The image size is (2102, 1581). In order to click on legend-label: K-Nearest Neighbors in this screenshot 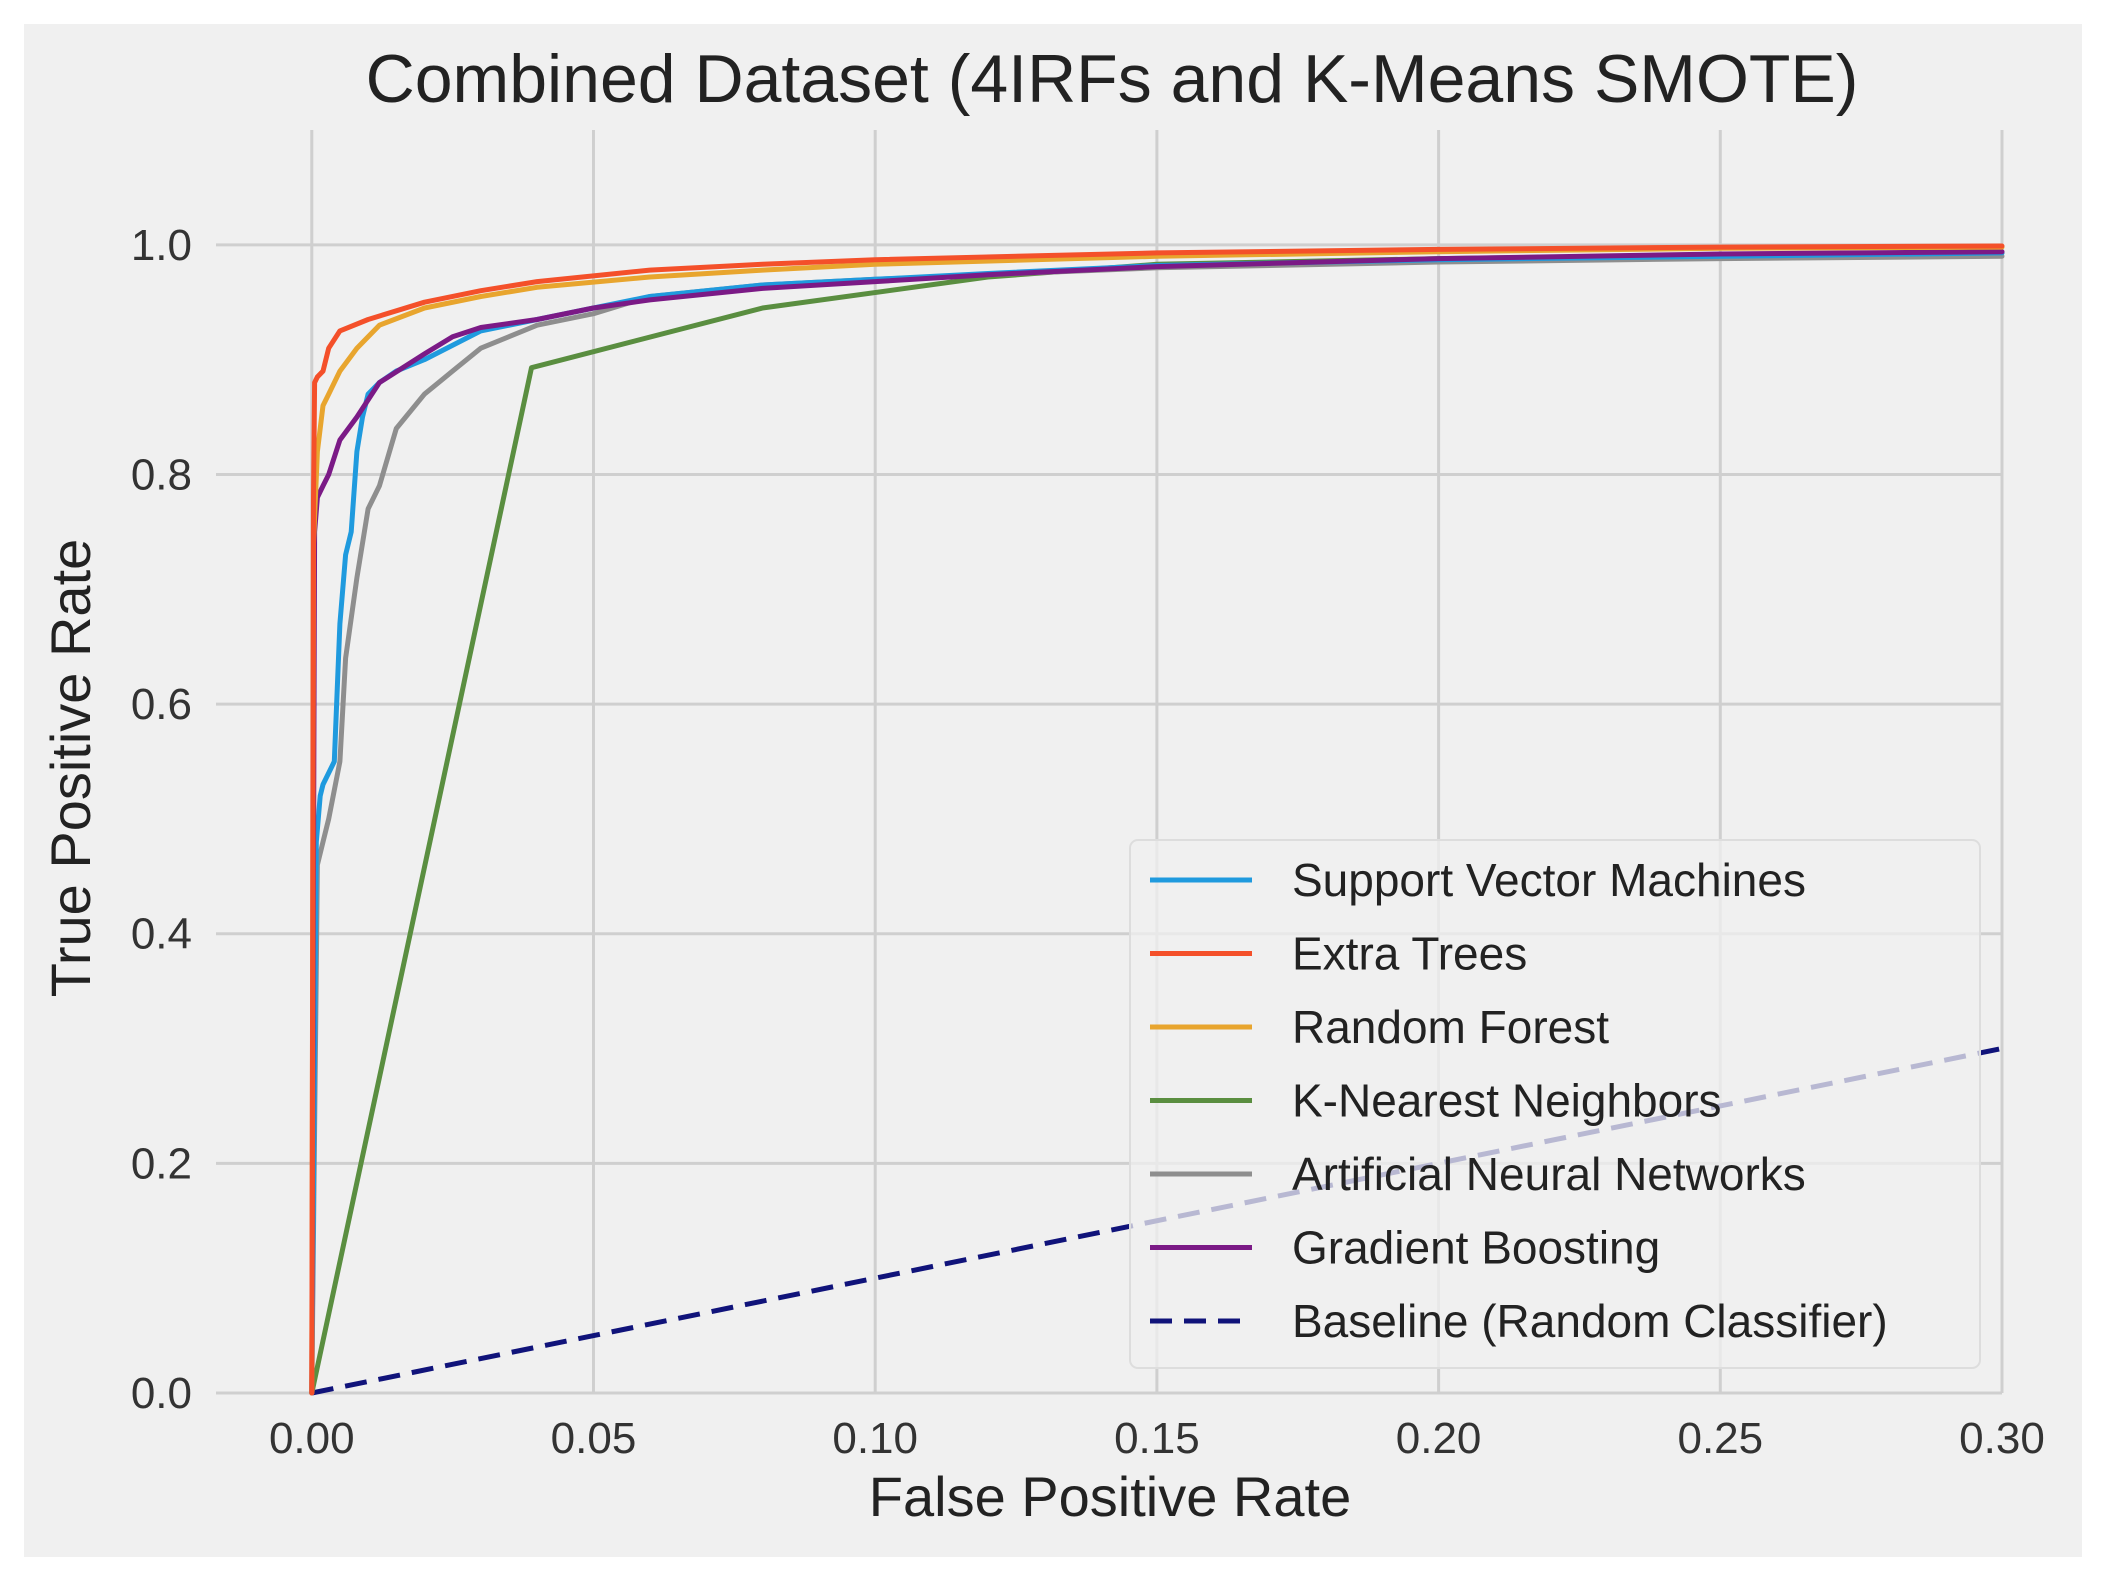, I will do `click(1507, 1101)`.